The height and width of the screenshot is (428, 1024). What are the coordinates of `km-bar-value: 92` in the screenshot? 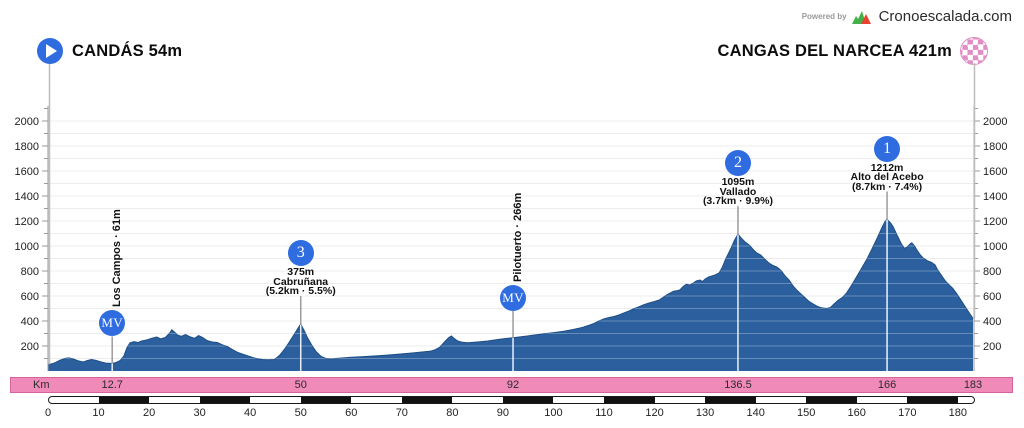 It's located at (513, 385).